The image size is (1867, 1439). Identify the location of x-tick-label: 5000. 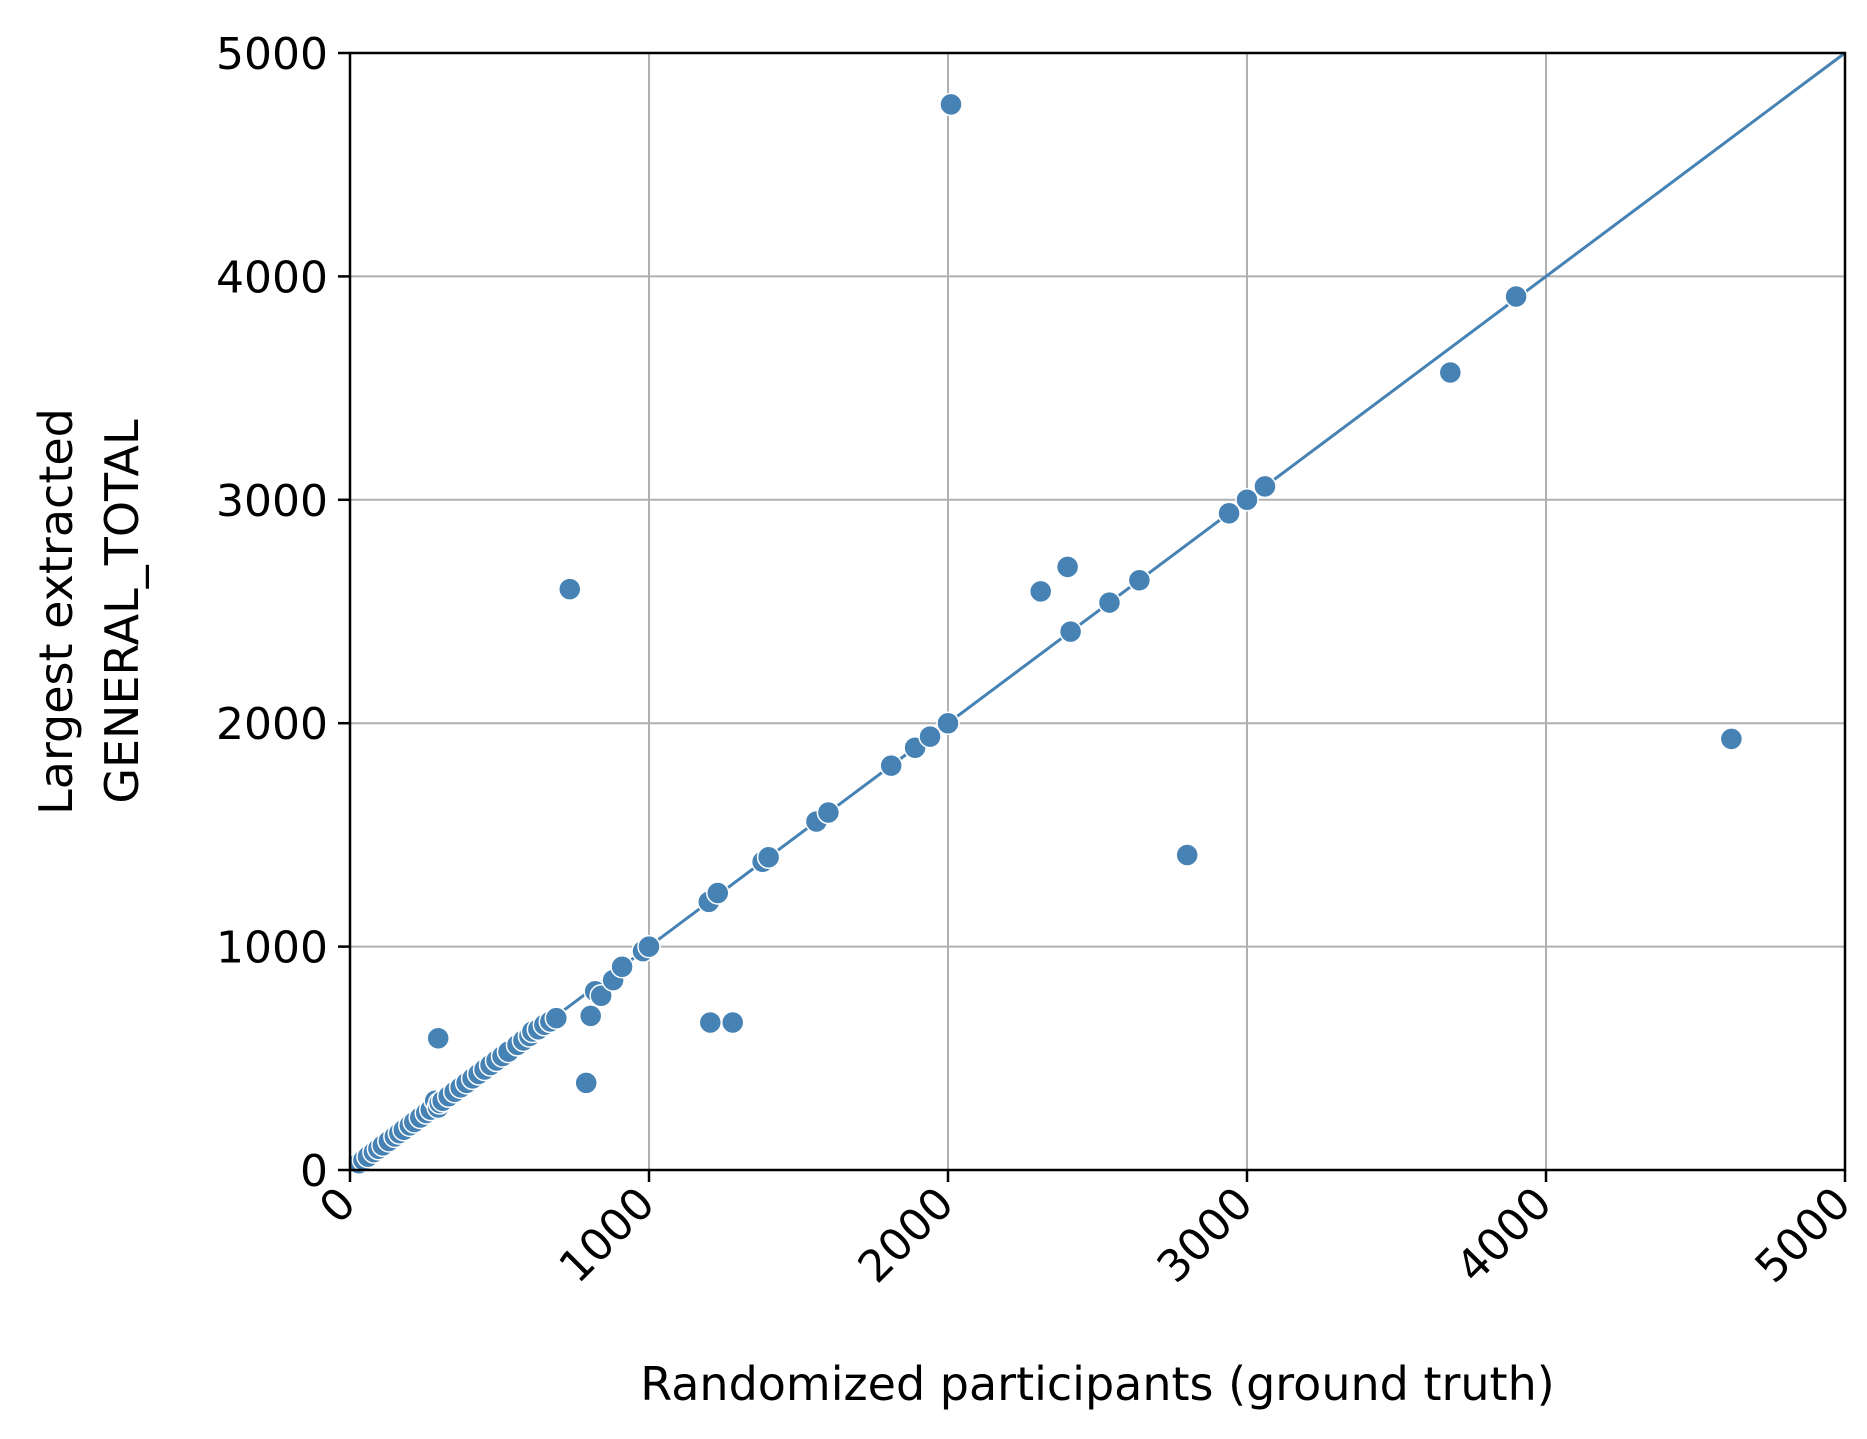
(1803, 1235).